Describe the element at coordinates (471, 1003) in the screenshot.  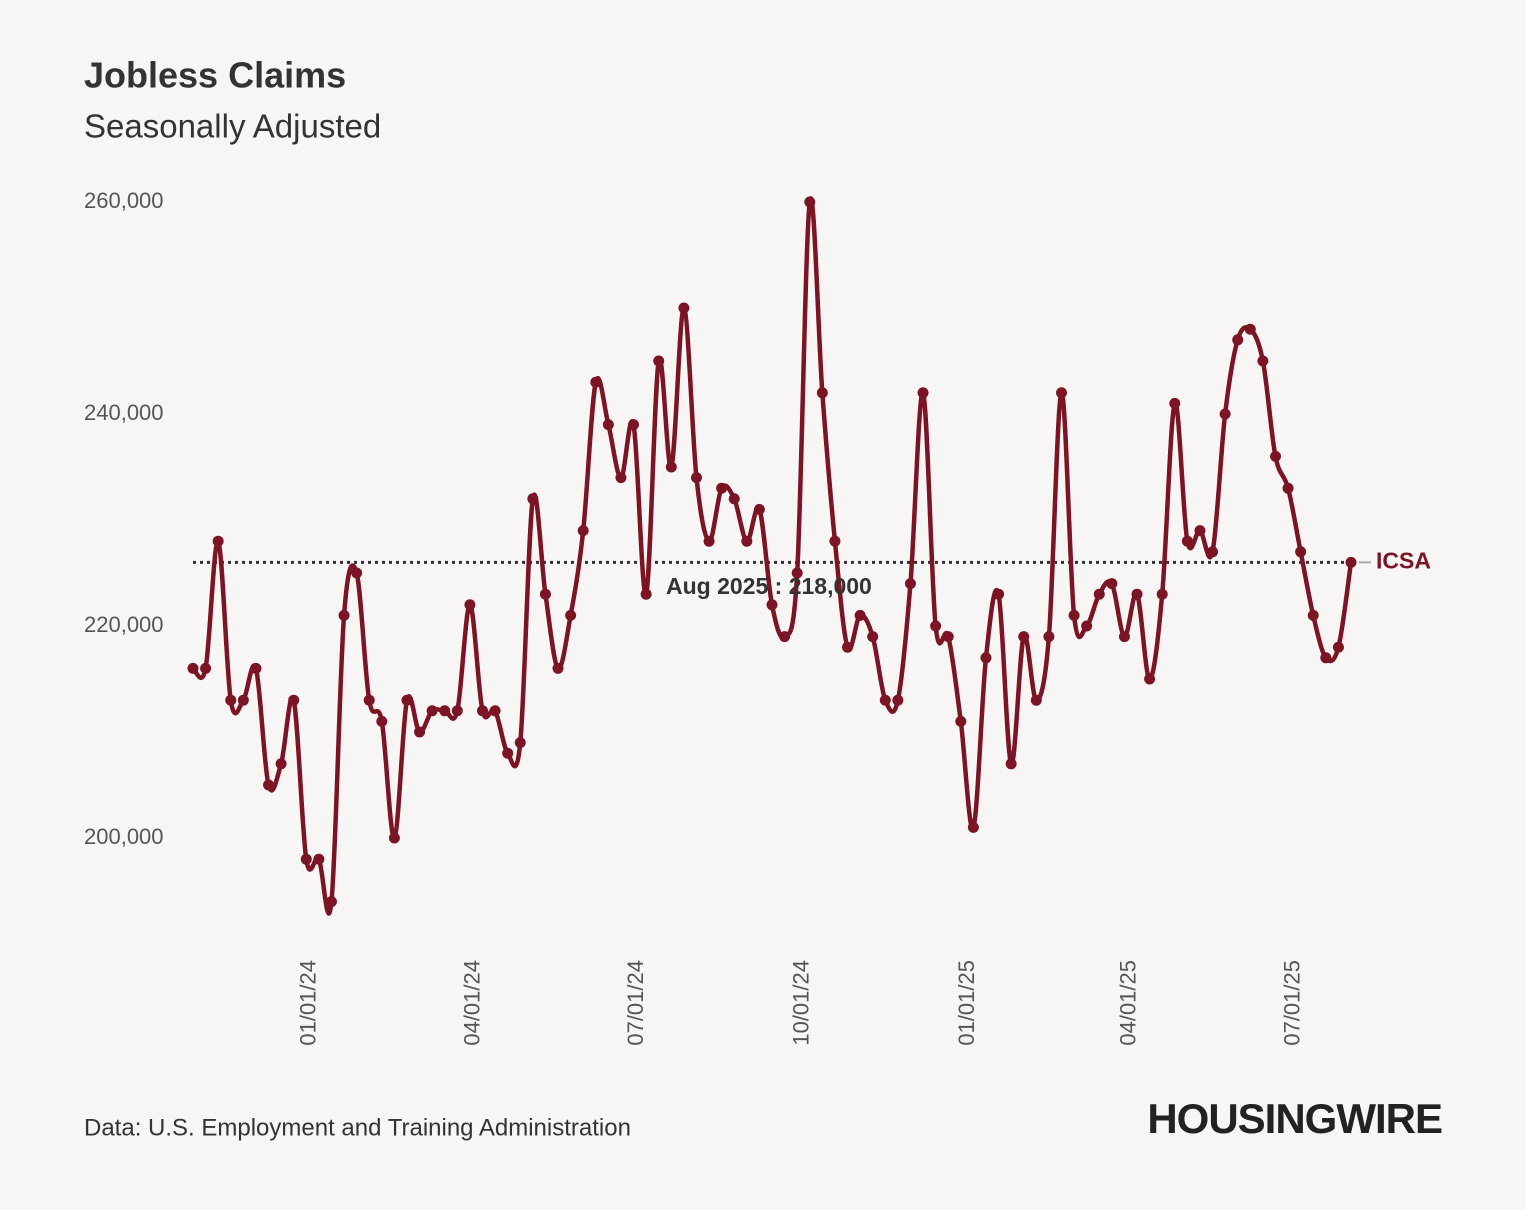
I see `x-tick-label: 04/01/24` at that location.